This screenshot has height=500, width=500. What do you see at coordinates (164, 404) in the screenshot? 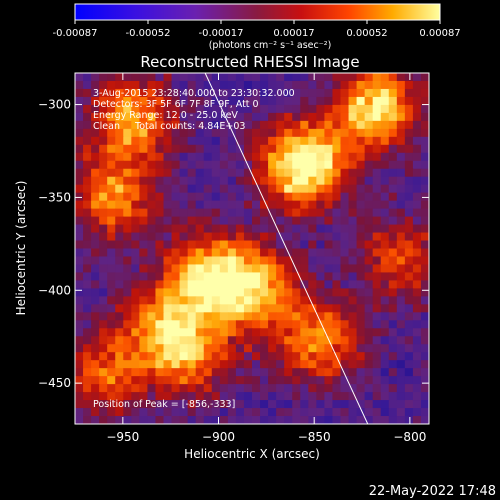
I see `peak-position-label: Position of Peak = [-856,-333]` at bounding box center [164, 404].